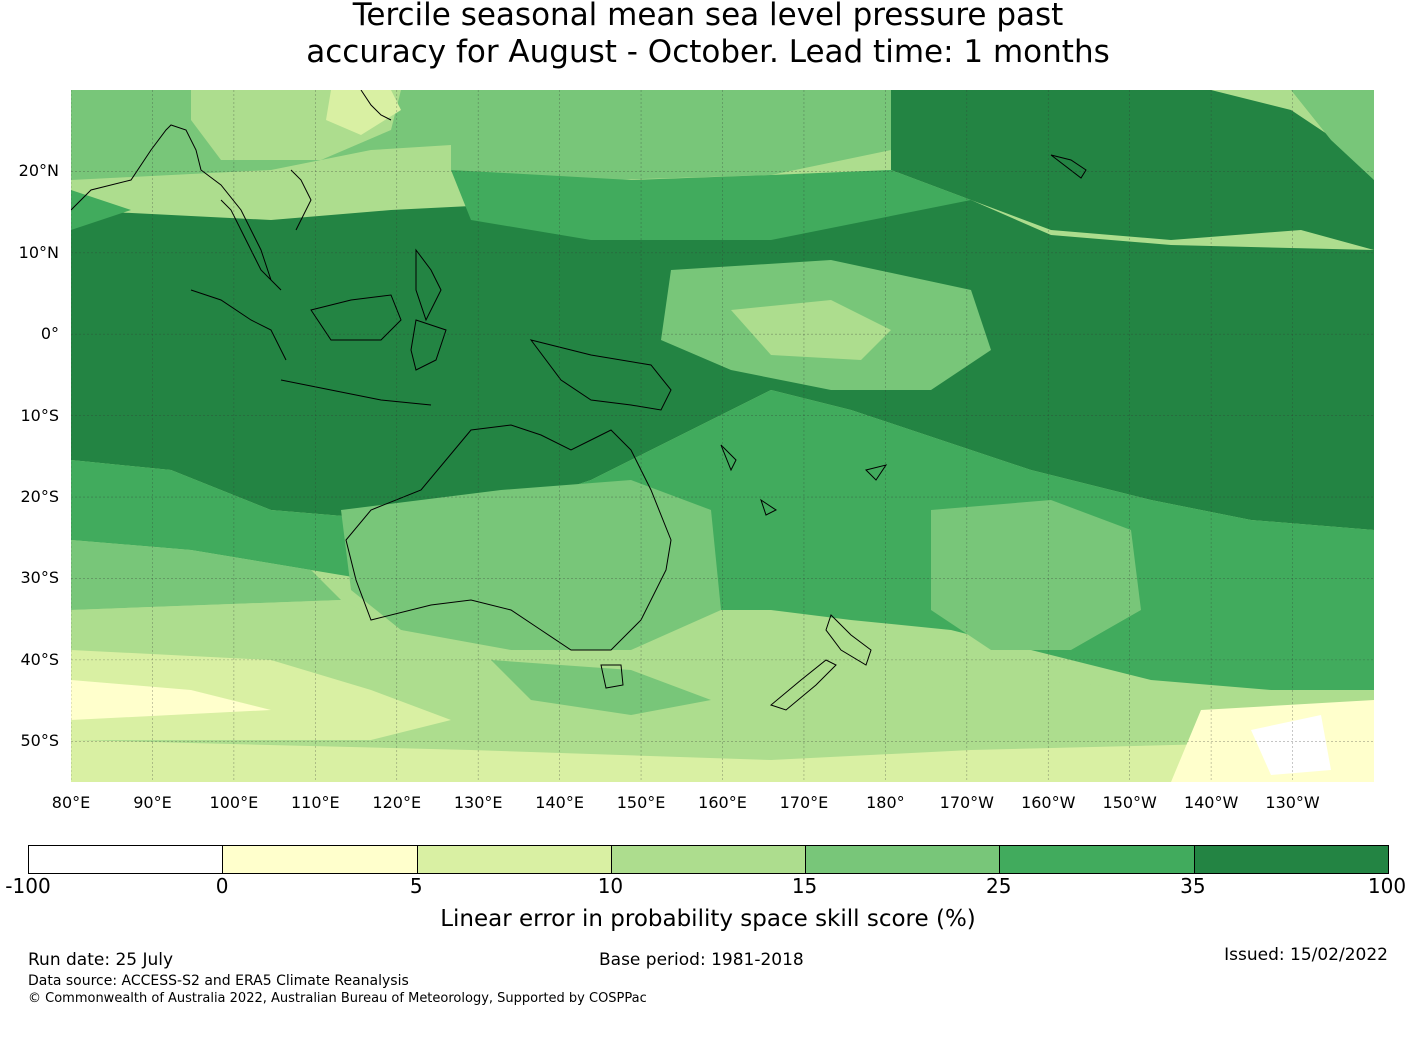 This screenshot has height=1050, width=1416. Describe the element at coordinates (804, 802) in the screenshot. I see `longitude-label: 170°E` at that location.